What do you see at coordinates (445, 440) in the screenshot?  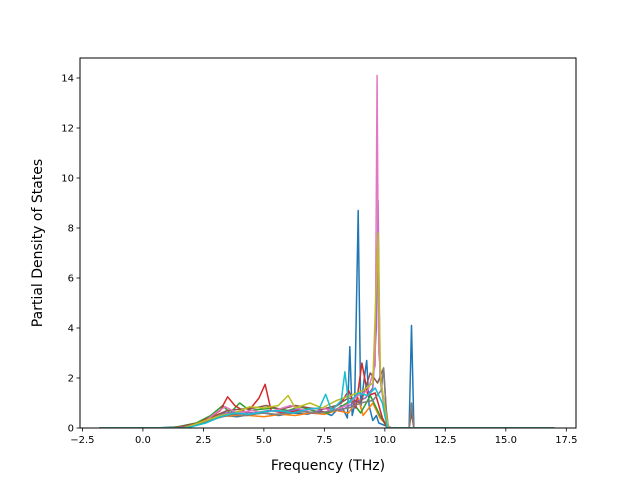 I see `x-tick-label: 12.5` at bounding box center [445, 440].